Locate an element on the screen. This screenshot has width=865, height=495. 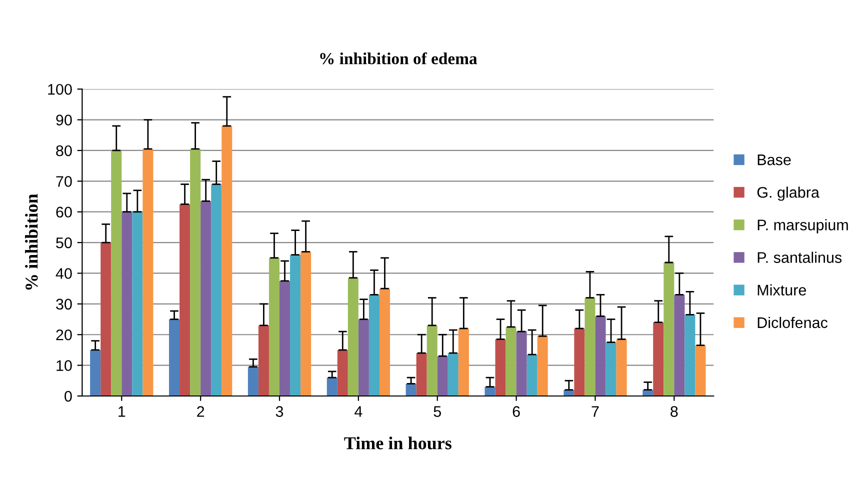
x-tick-label: 7 is located at coordinates (595, 411).